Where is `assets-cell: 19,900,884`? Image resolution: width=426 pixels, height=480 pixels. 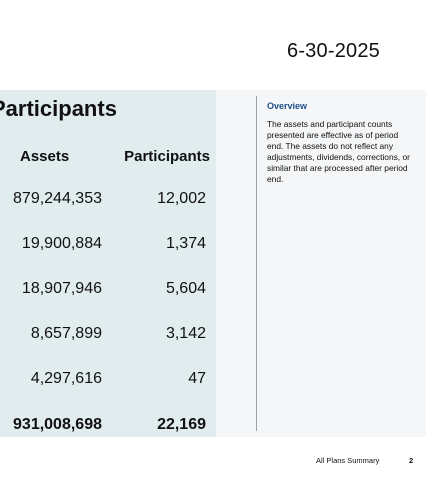
assets-cell: 19,900,884 is located at coordinates (61, 243).